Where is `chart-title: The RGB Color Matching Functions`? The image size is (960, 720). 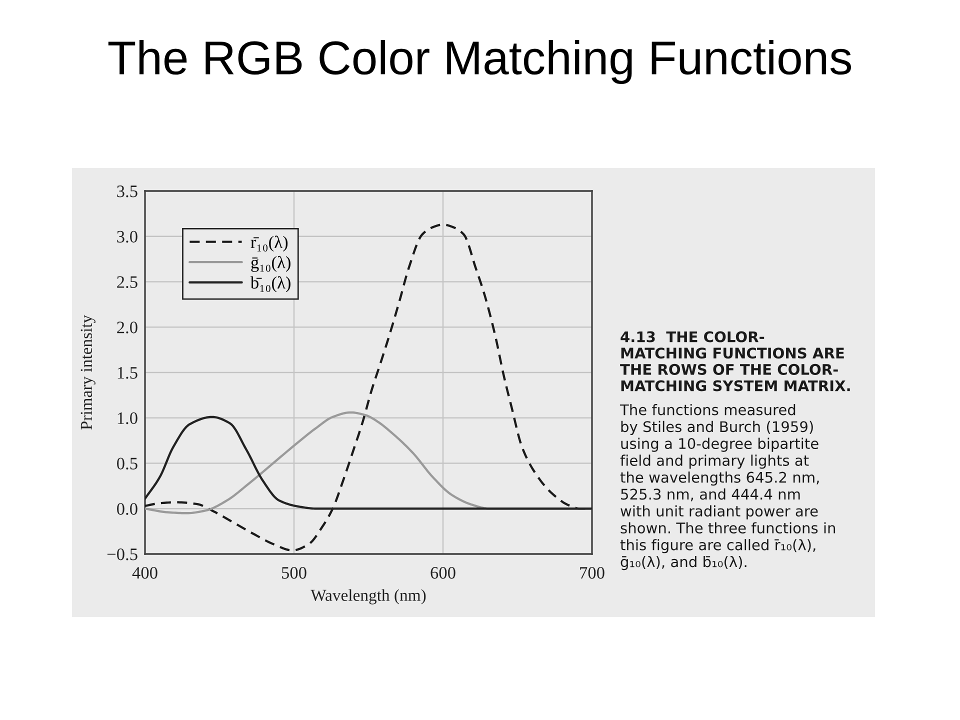 chart-title: The RGB Color Matching Functions is located at coordinates (479, 62).